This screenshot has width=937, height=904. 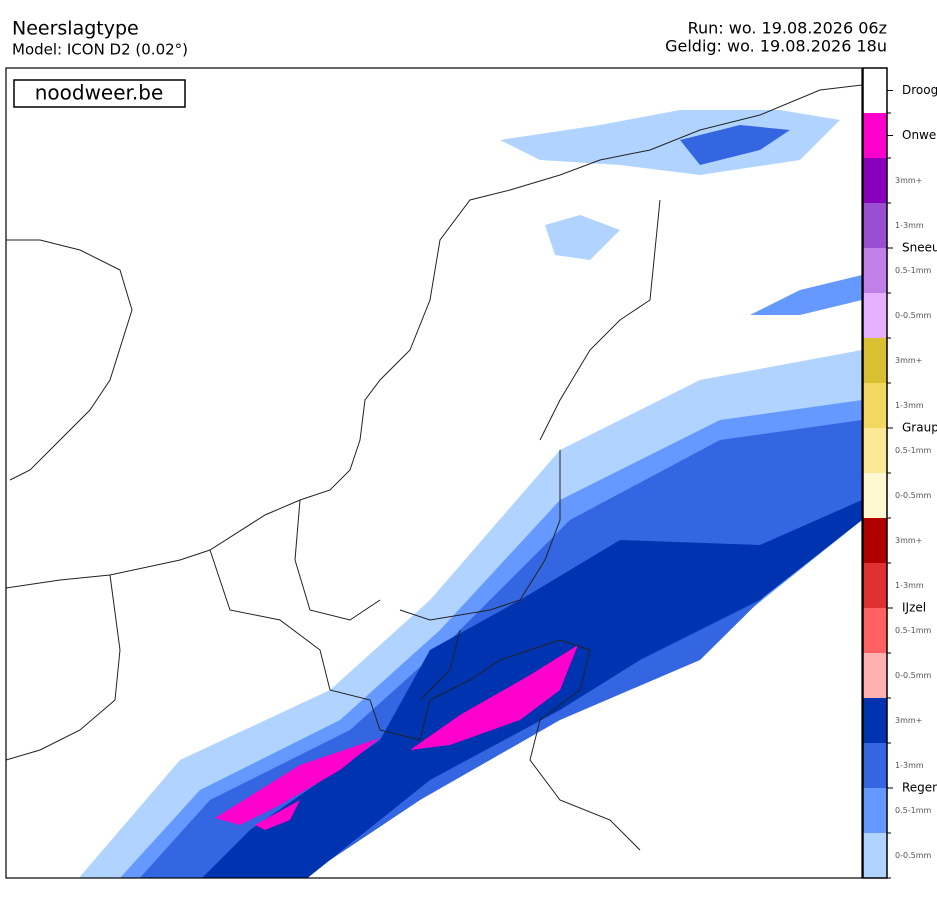 I want to click on run: Run: wo. 19.08.2026 06z, so click(x=787, y=28).